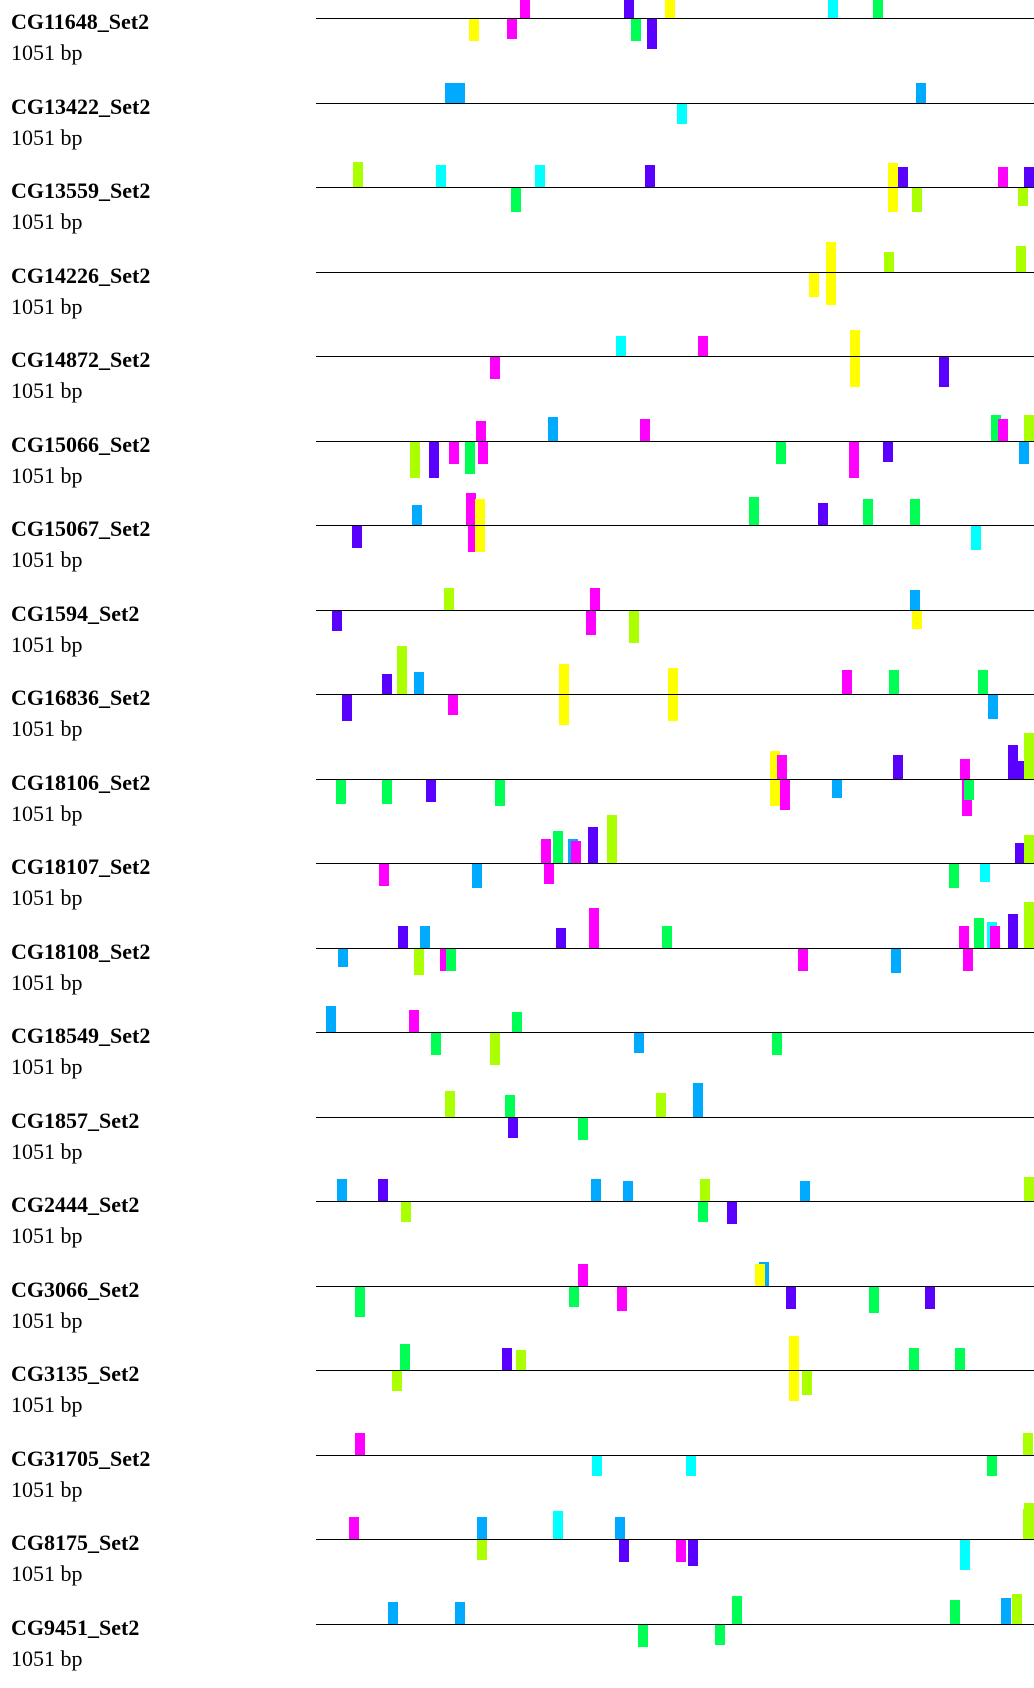 The image size is (1034, 1688). Describe the element at coordinates (81, 359) in the screenshot. I see `gene-name: CG14872_Set2` at that location.